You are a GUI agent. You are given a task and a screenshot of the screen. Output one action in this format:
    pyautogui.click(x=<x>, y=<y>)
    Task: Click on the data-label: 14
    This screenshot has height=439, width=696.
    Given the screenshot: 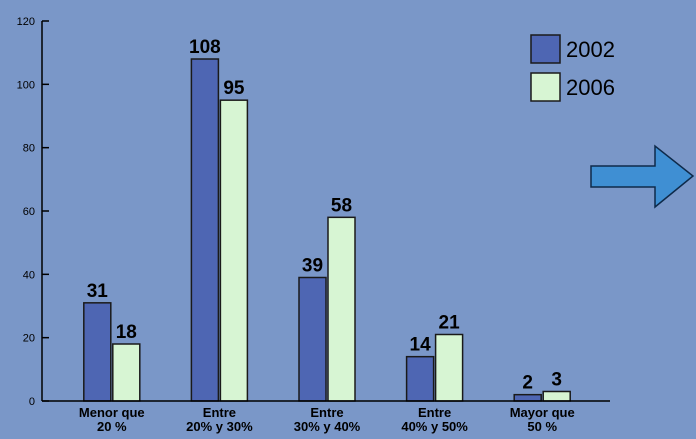 What is the action you would take?
    pyautogui.click(x=421, y=345)
    